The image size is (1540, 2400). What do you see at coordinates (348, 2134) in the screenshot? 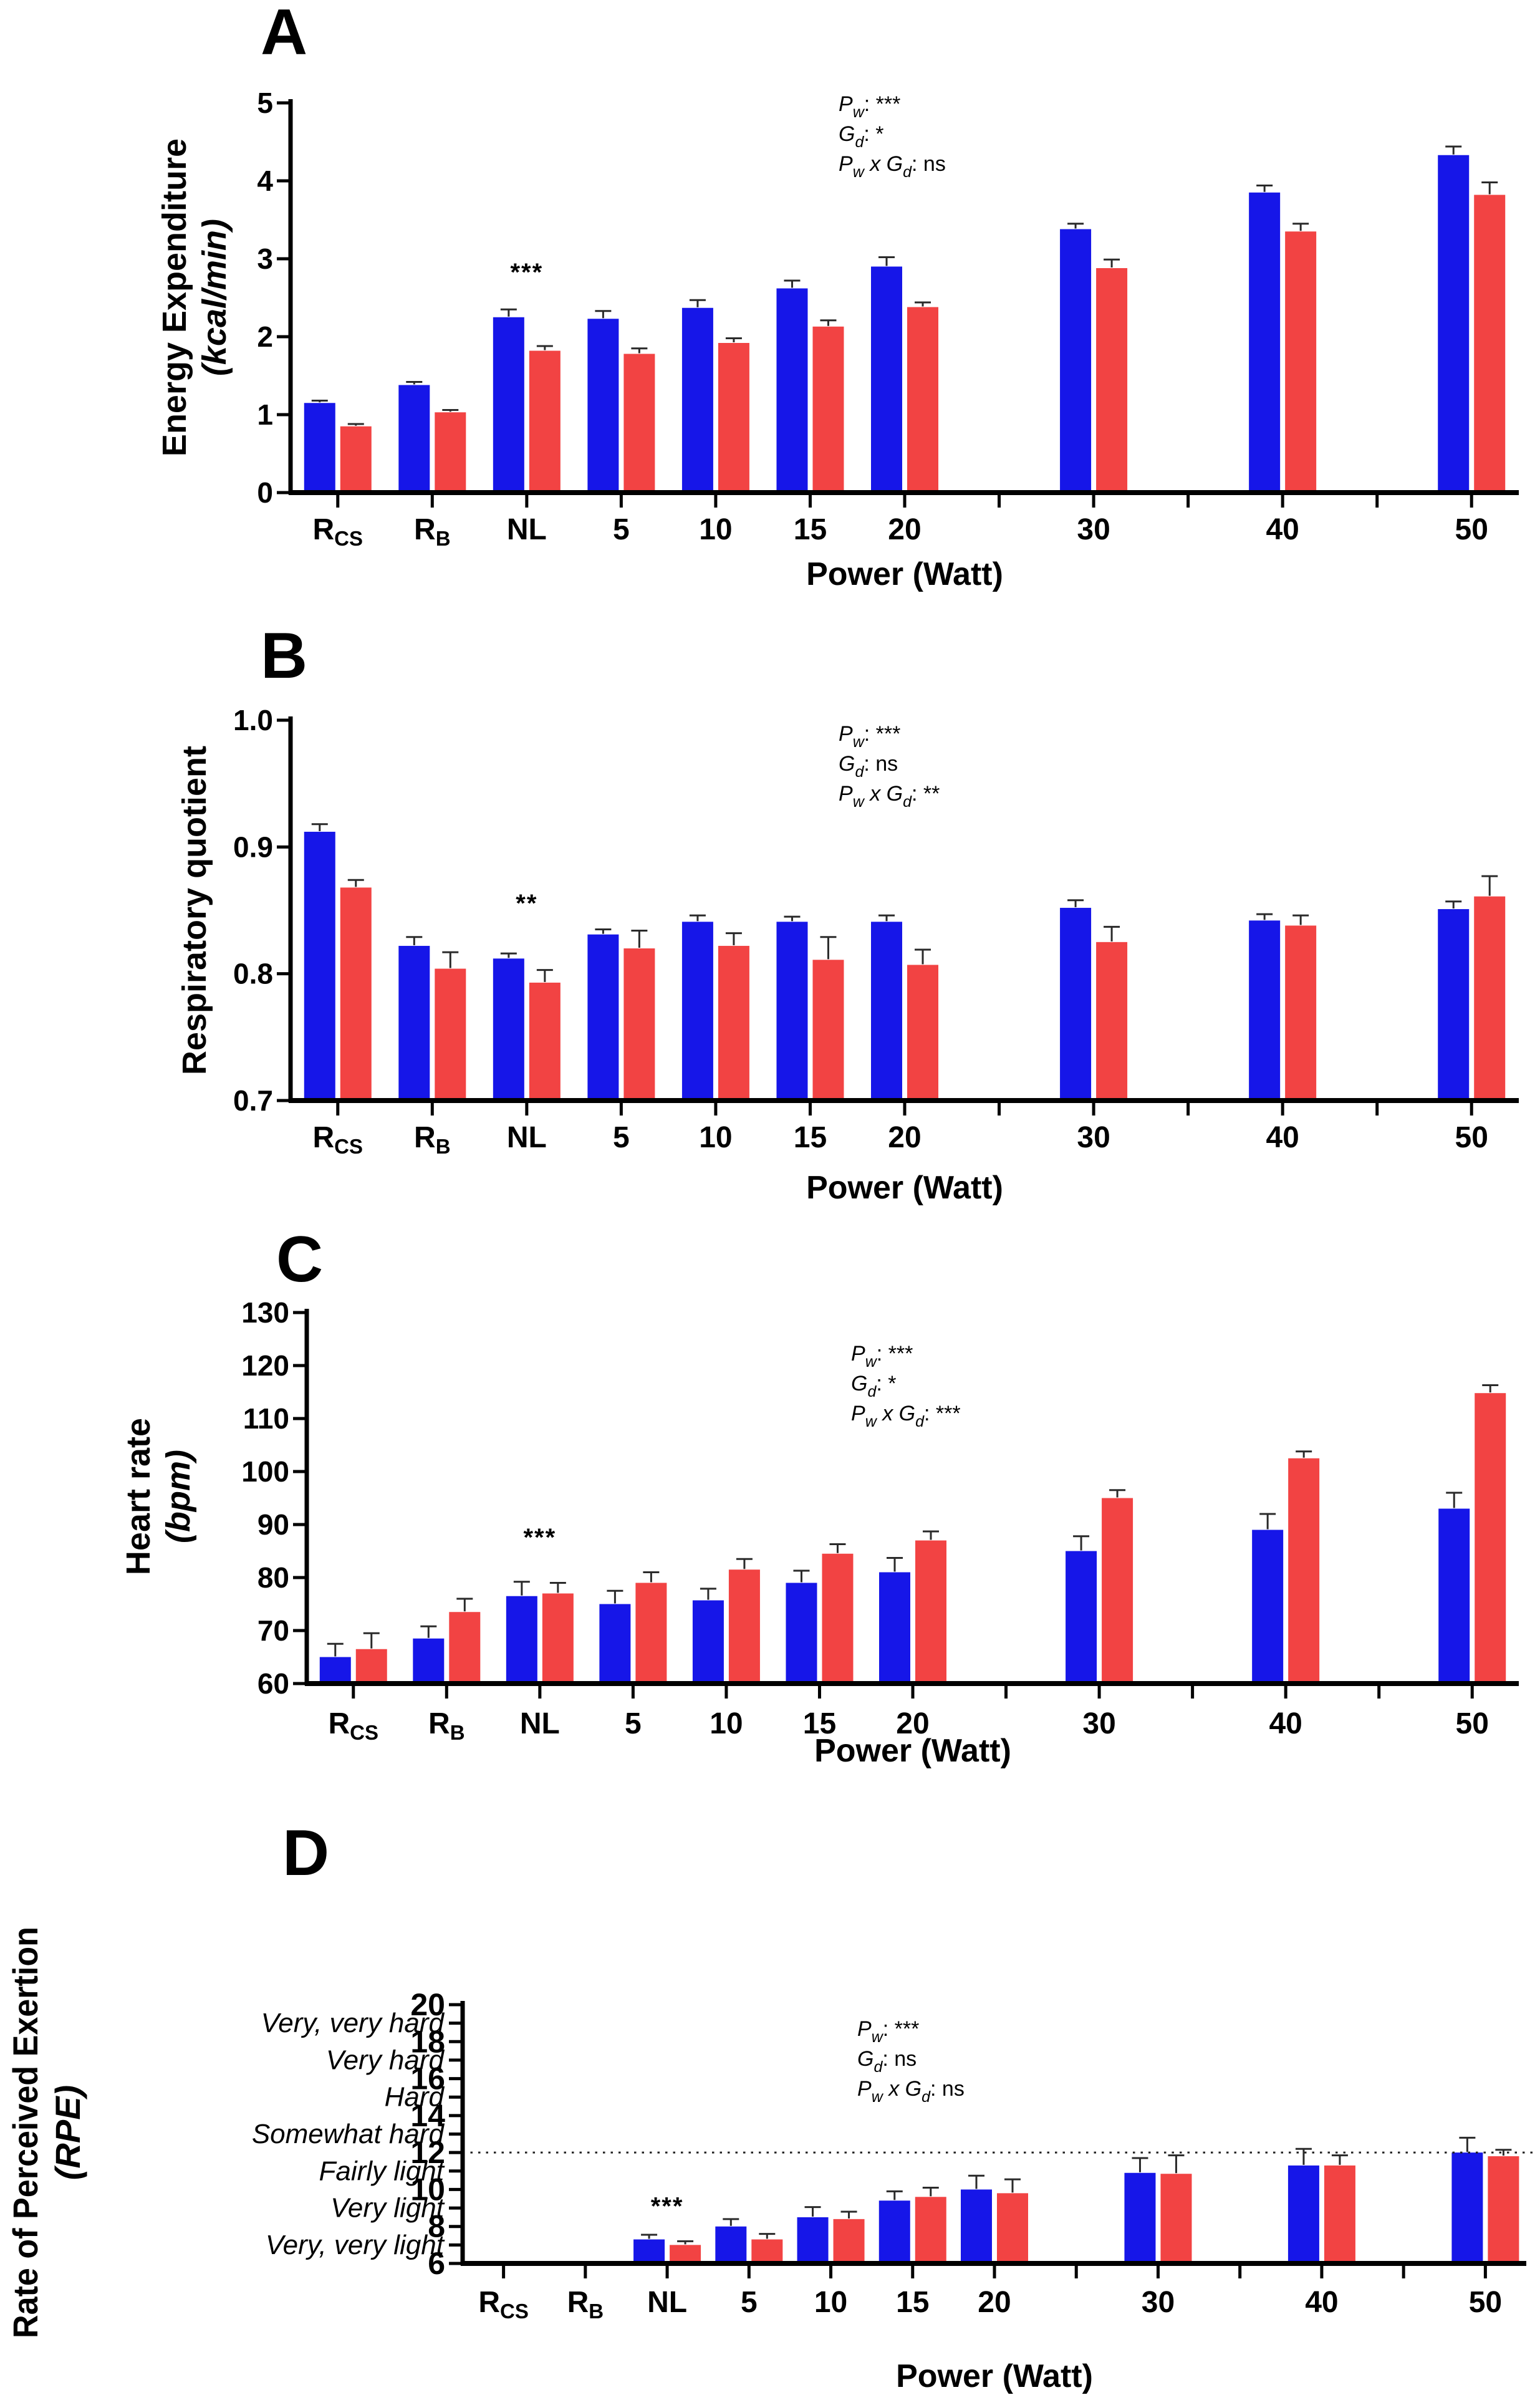
I see `svg-text: Somewhat hard` at bounding box center [348, 2134].